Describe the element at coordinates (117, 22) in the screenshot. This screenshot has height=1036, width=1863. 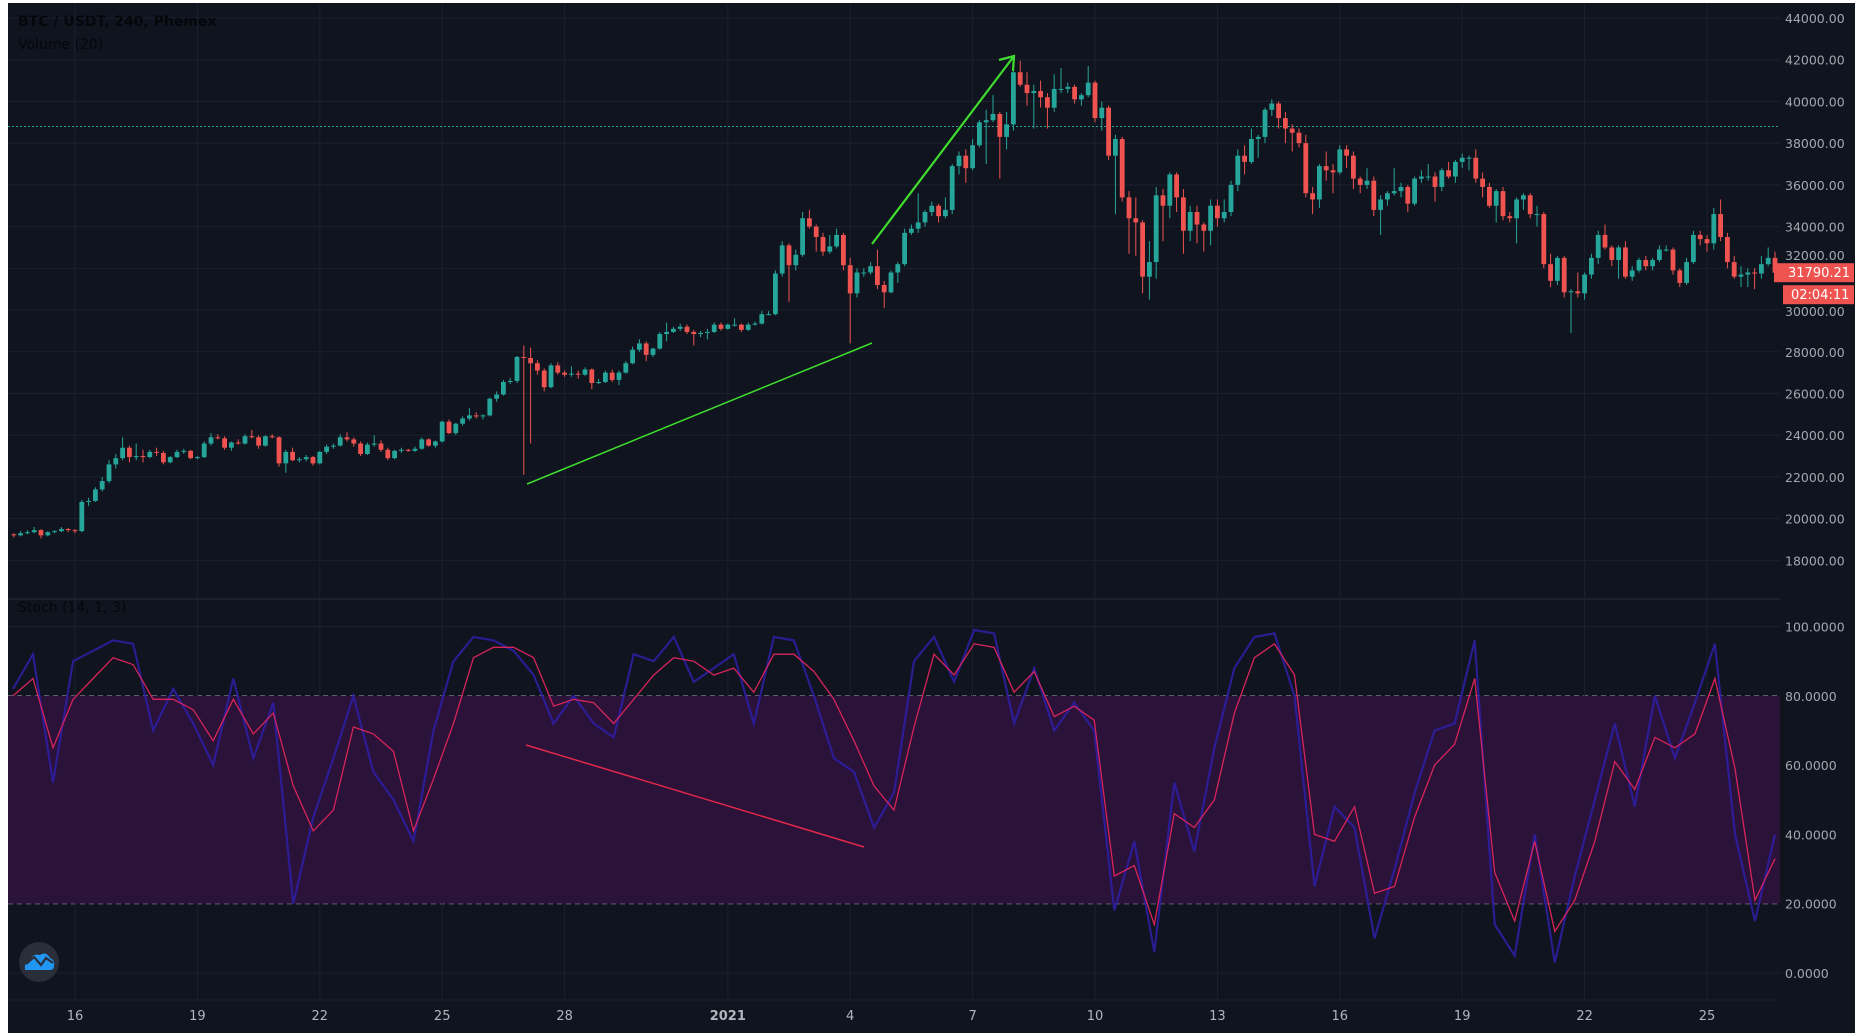
I see `symbol-title: BTC / USDT, 240, Phemex` at that location.